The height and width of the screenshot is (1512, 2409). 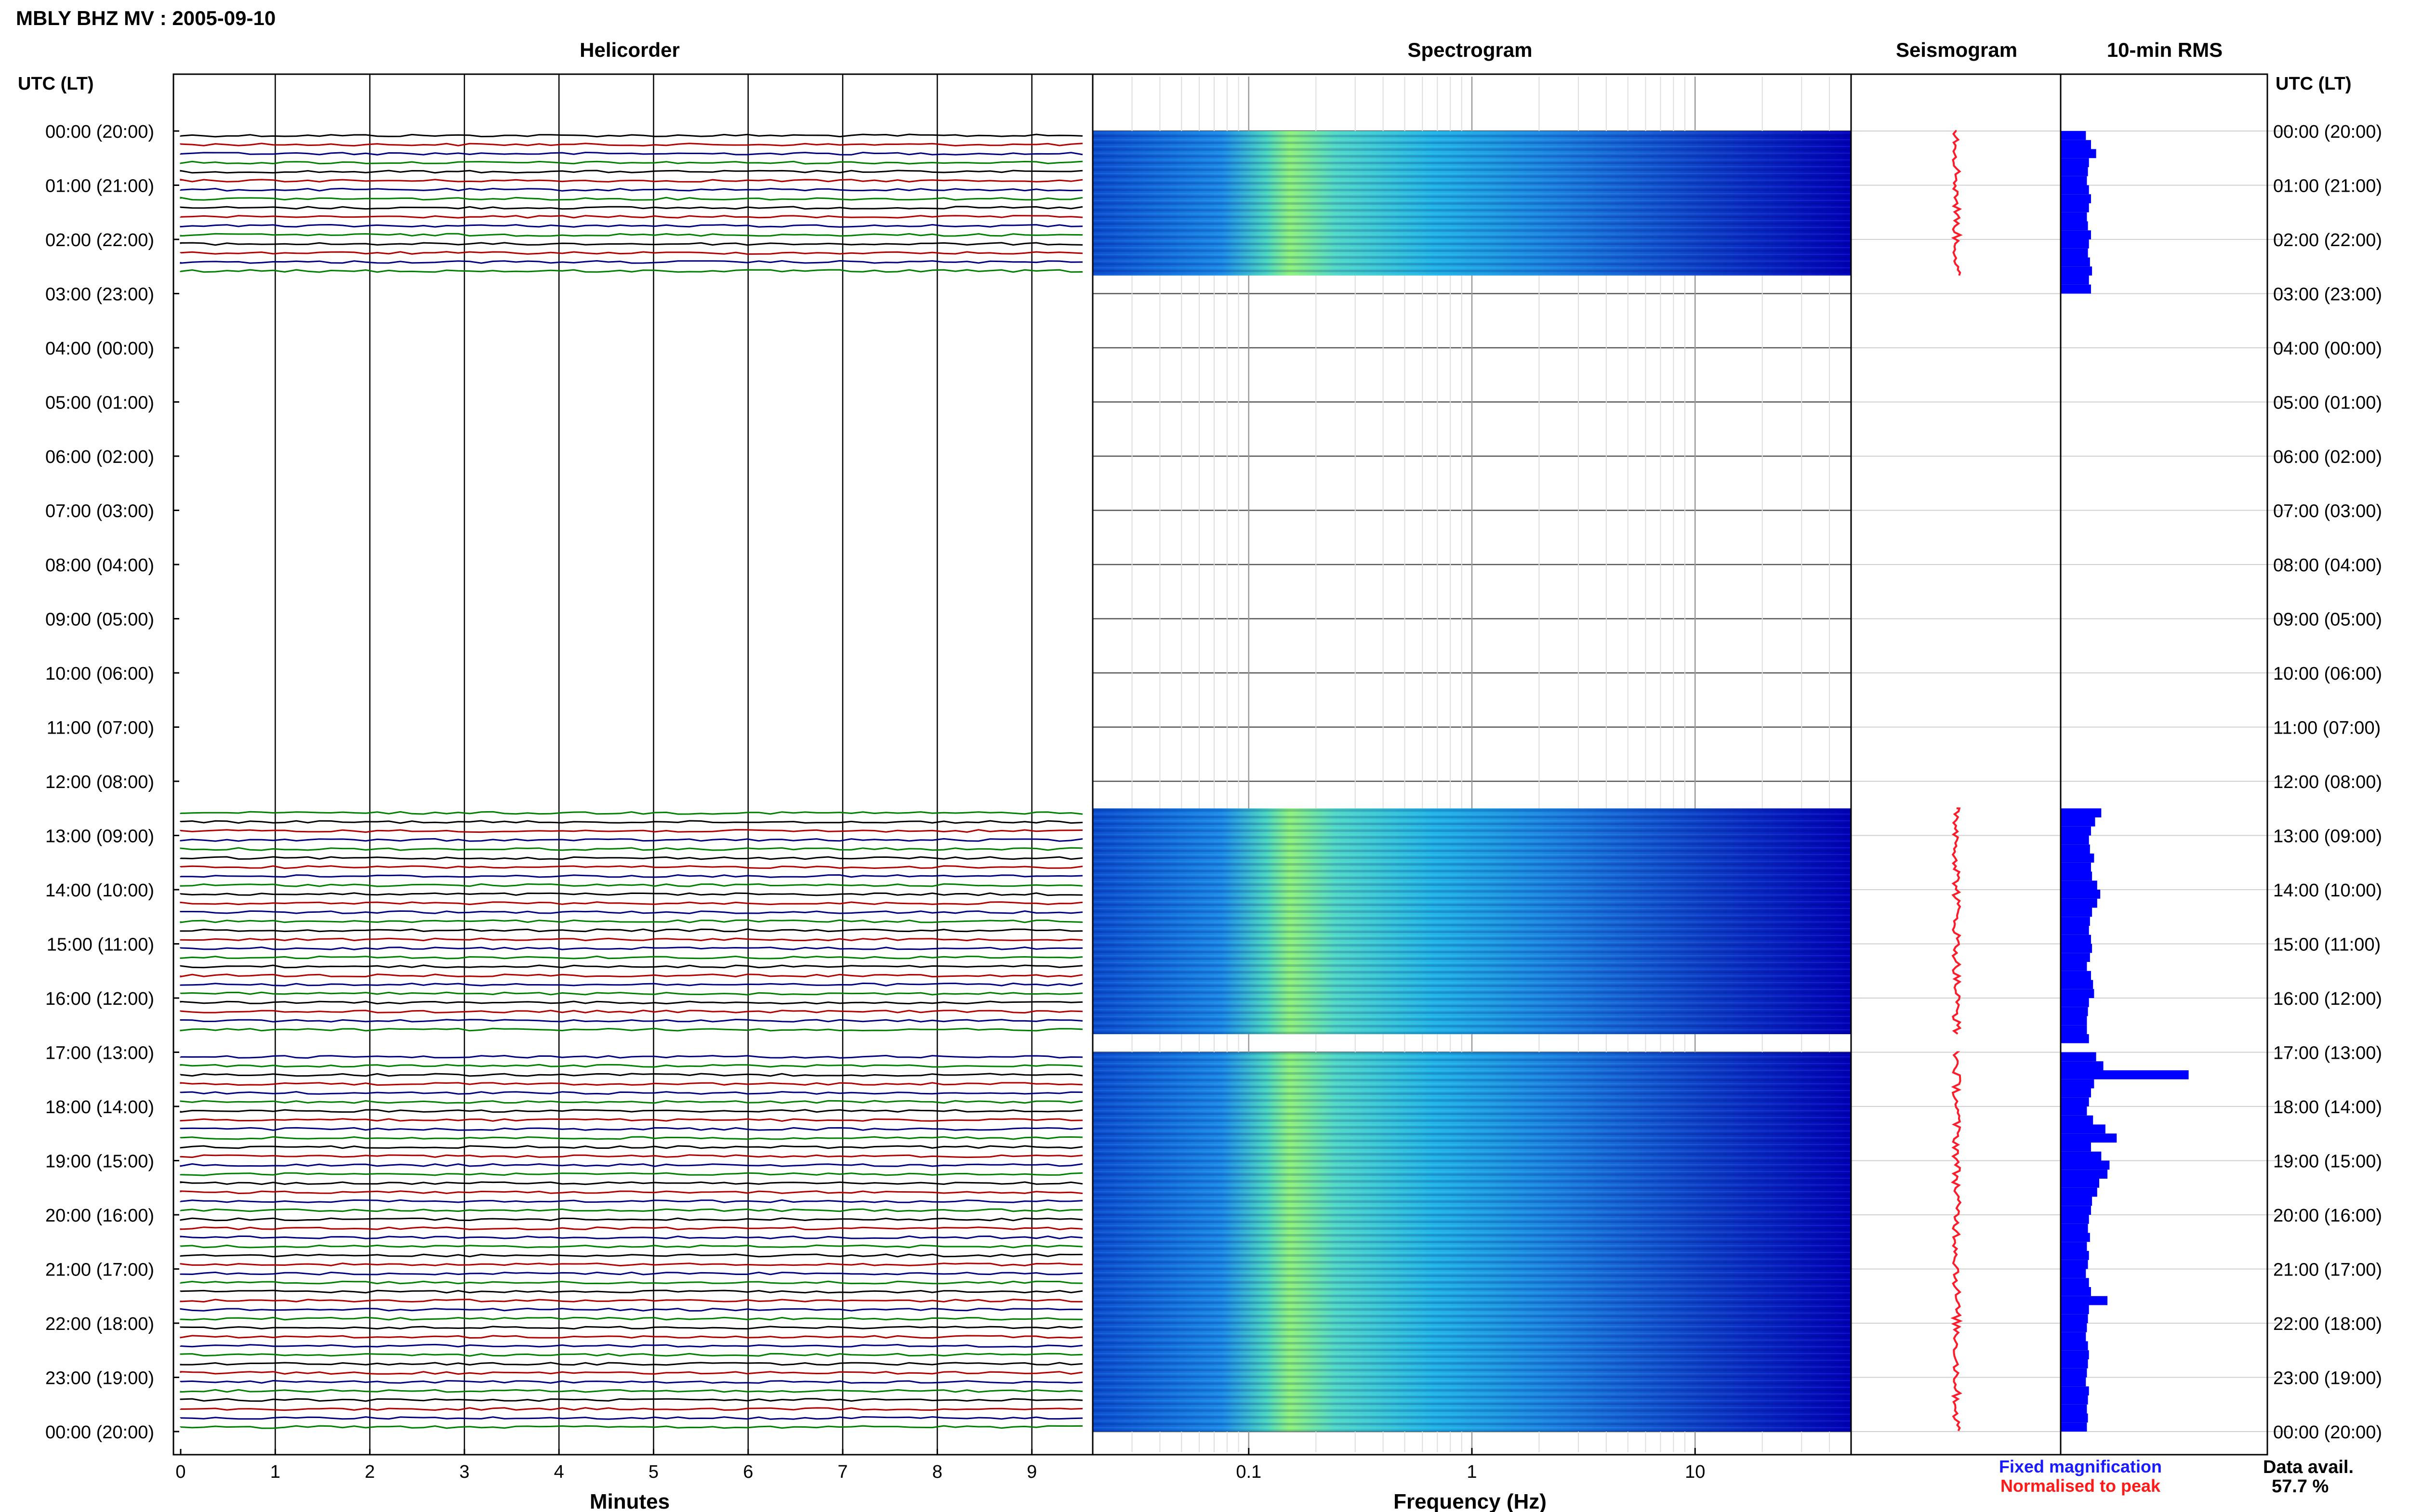 What do you see at coordinates (559, 1472) in the screenshot?
I see `minute-tick-label: 4` at bounding box center [559, 1472].